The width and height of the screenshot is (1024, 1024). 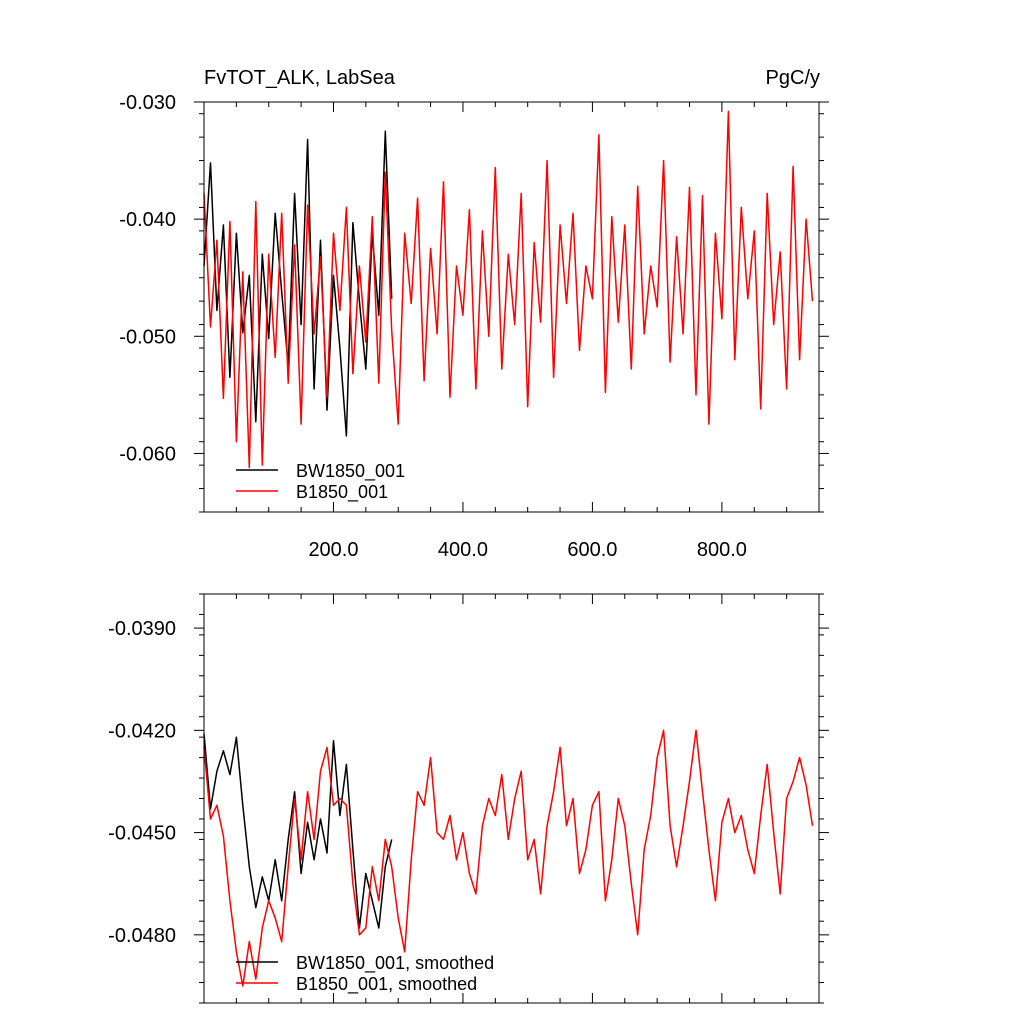 What do you see at coordinates (386, 984) in the screenshot?
I see `bottom-legend-label-1: B1850_001, smoothed` at bounding box center [386, 984].